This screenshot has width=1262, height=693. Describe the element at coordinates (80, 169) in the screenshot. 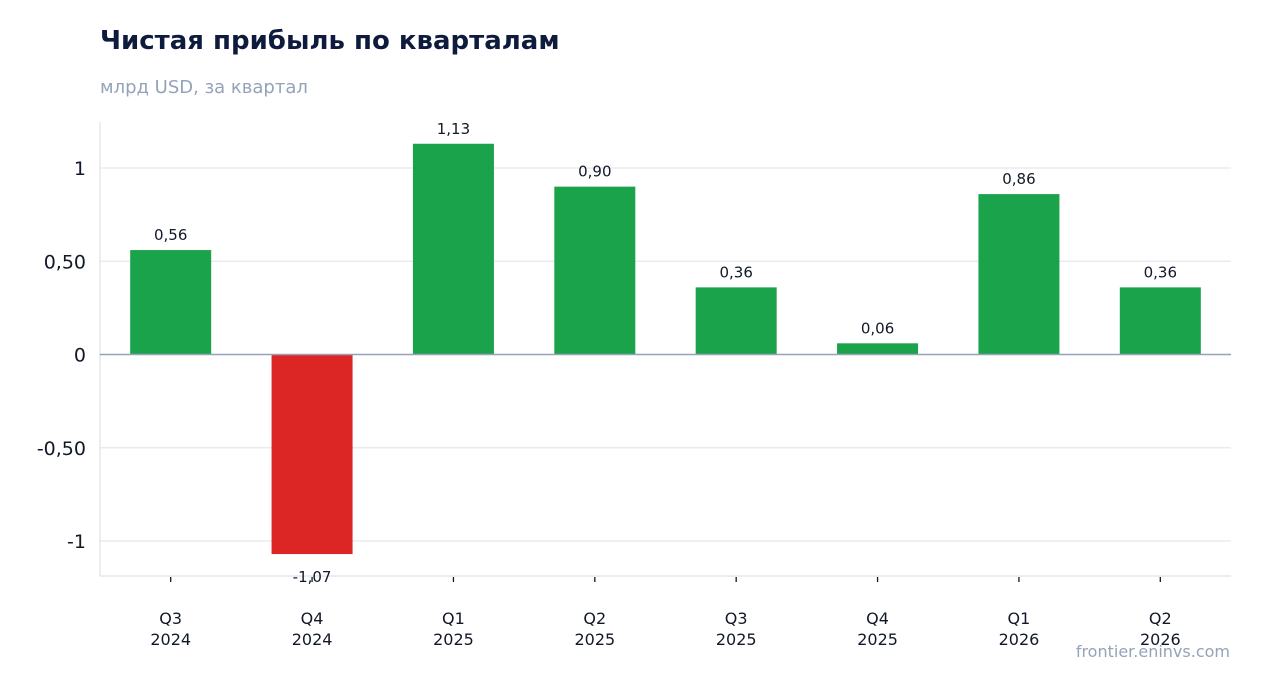

I see `y-tick-label: 1` at that location.